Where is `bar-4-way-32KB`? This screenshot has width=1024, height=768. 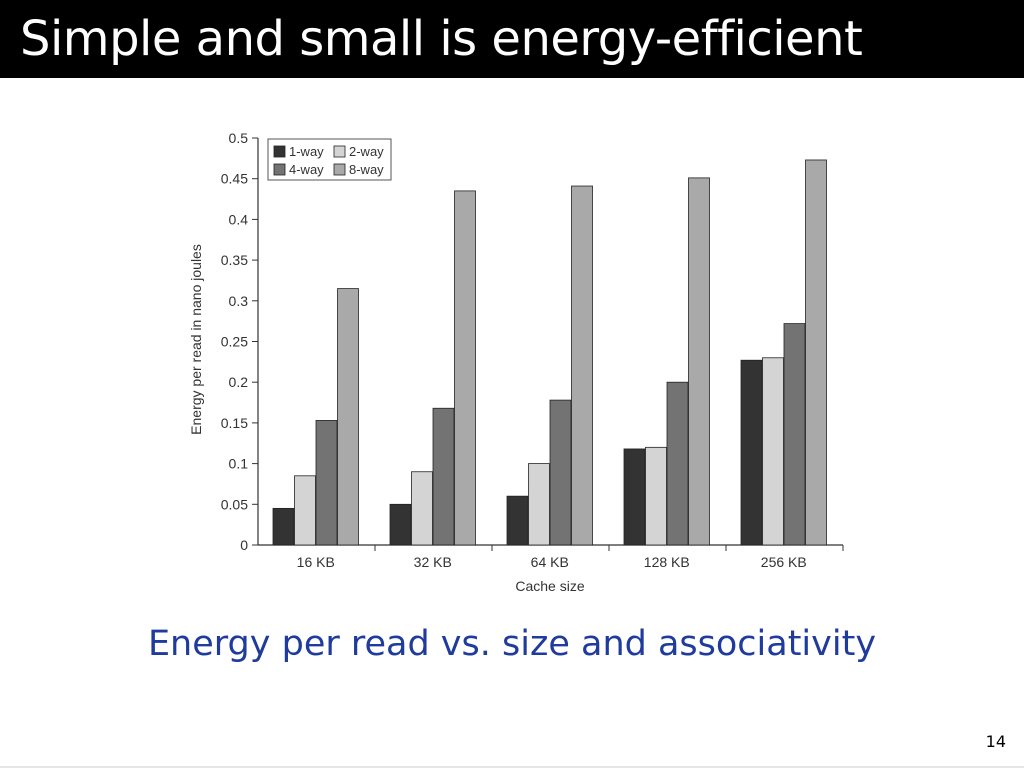
bar-4-way-32KB is located at coordinates (443, 476).